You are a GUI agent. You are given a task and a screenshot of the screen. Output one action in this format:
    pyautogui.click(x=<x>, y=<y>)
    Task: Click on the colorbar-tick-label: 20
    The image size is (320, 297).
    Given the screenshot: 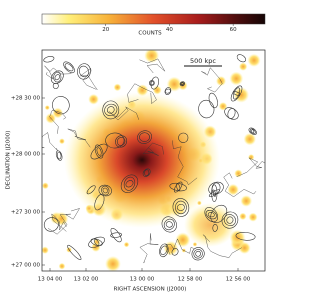 What is the action you would take?
    pyautogui.click(x=105, y=30)
    